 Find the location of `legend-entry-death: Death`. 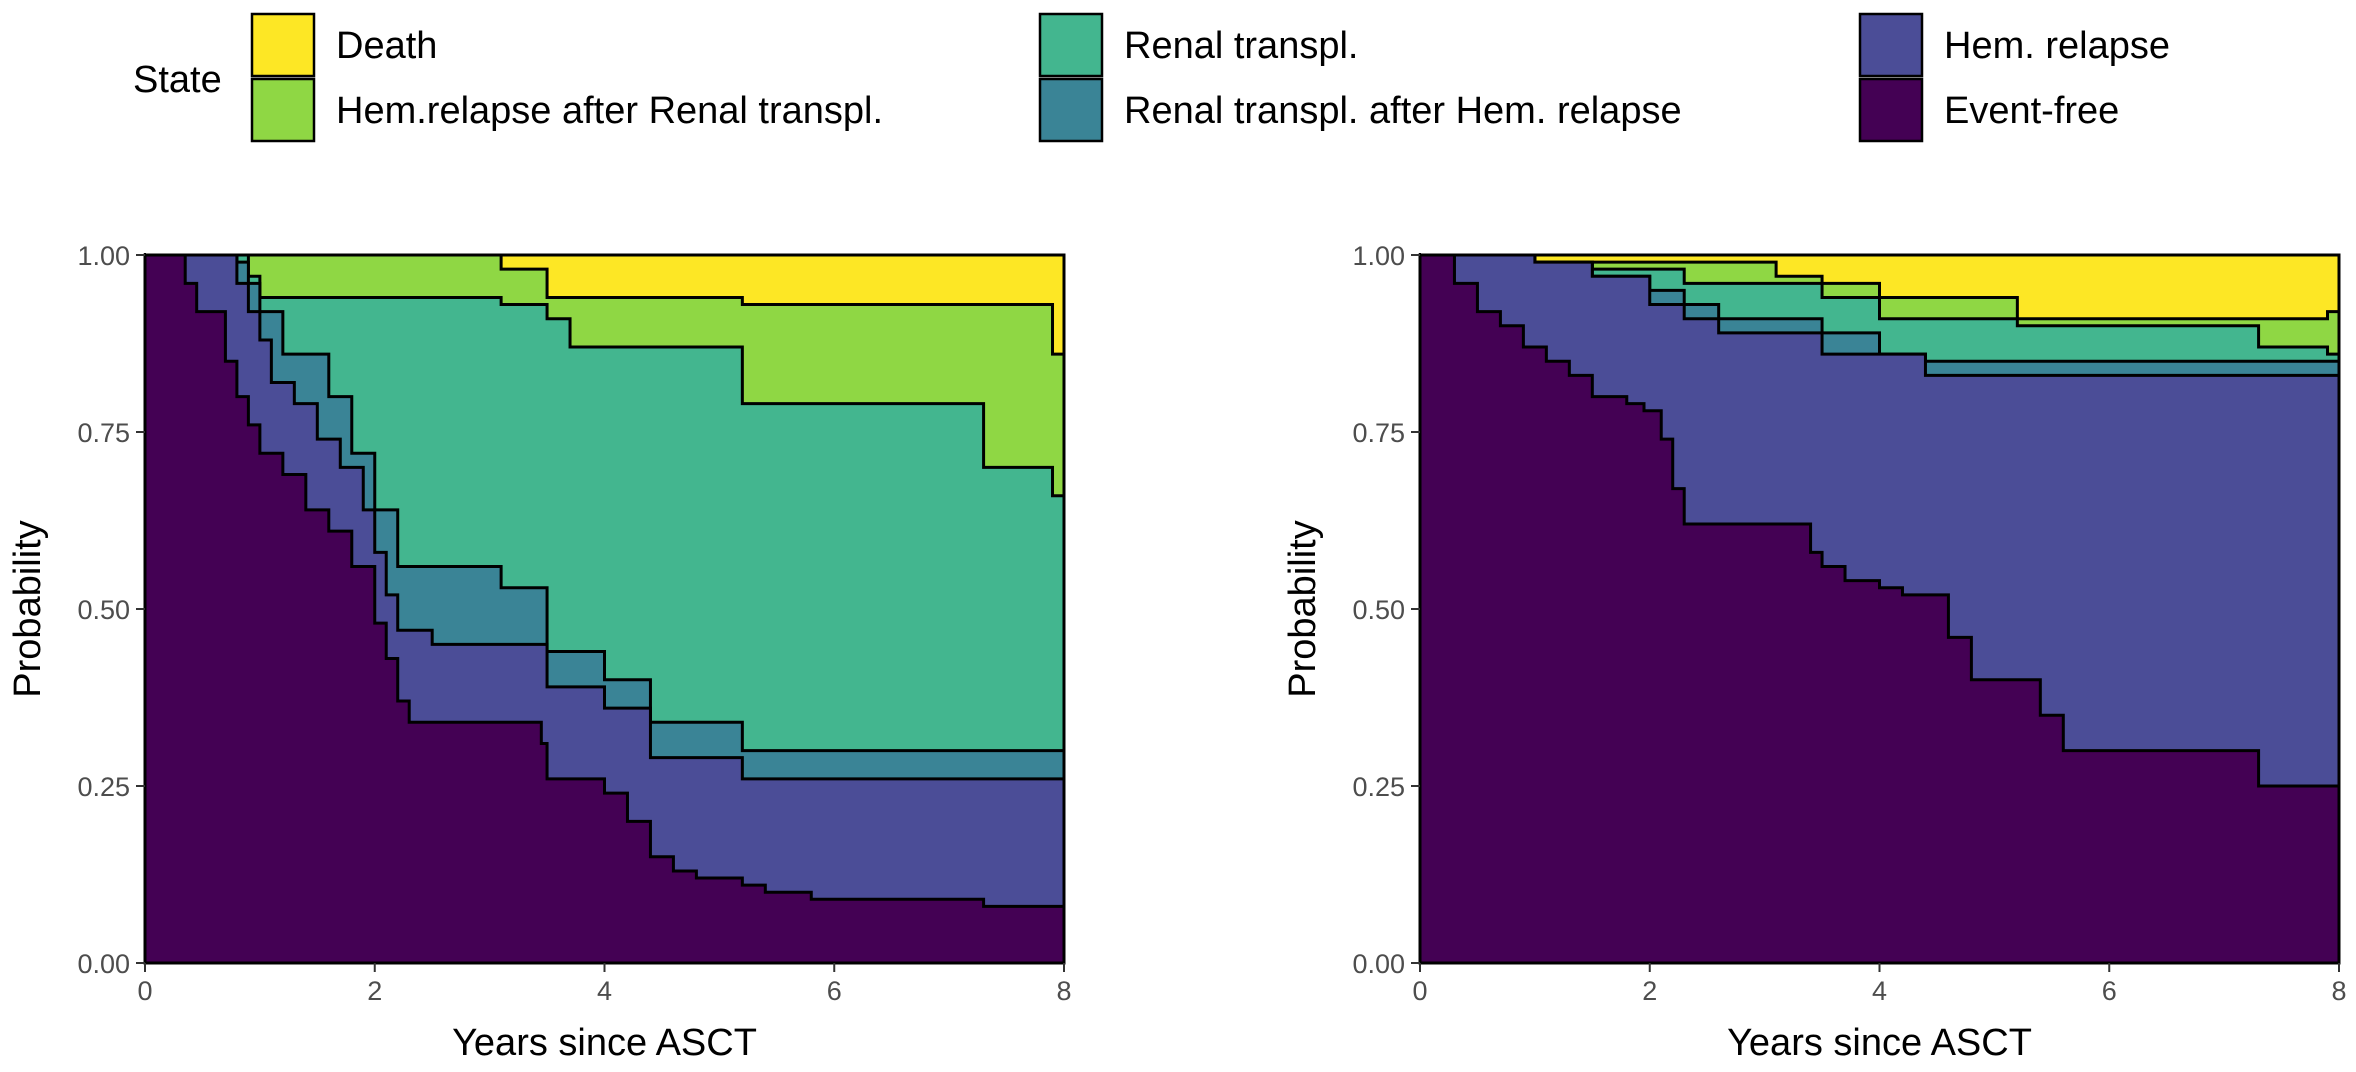

legend-entry-death: Death is located at coordinates (343, 45).